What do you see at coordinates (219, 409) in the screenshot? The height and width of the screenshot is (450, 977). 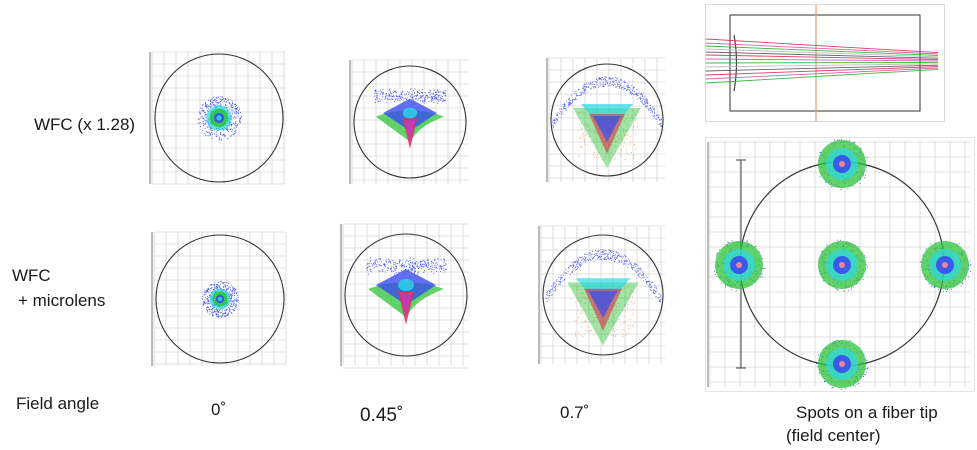 I see `field-angle-0: 0˚` at bounding box center [219, 409].